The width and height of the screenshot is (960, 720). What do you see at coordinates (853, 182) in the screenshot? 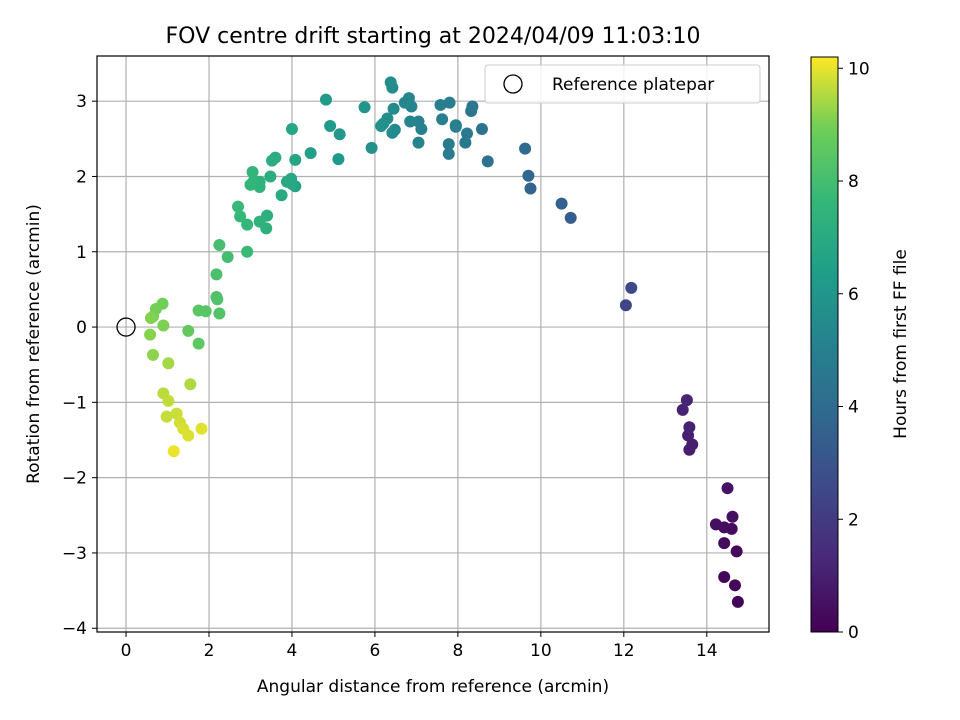
I see `colorbar-tick-label: 8` at bounding box center [853, 182].